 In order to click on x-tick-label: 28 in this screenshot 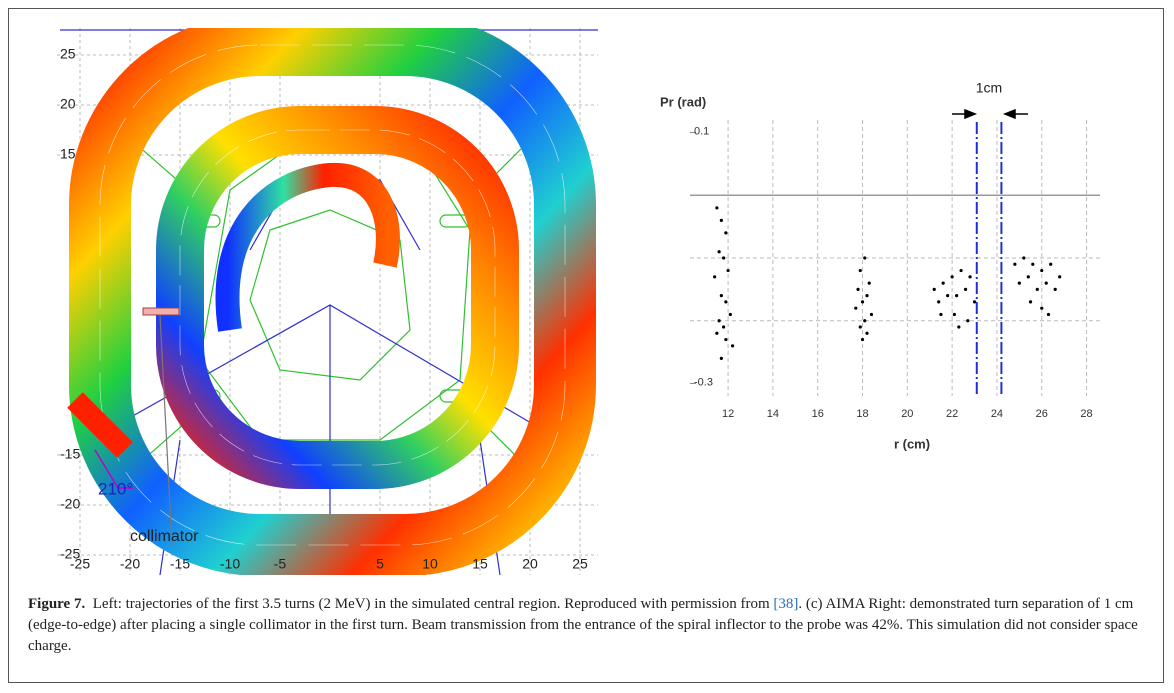, I will do `click(1086, 414)`.